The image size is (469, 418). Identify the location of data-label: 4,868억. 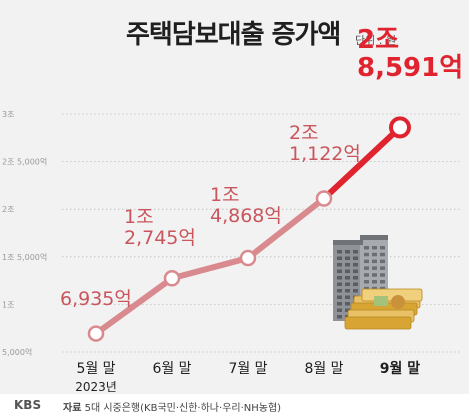
(246, 216).